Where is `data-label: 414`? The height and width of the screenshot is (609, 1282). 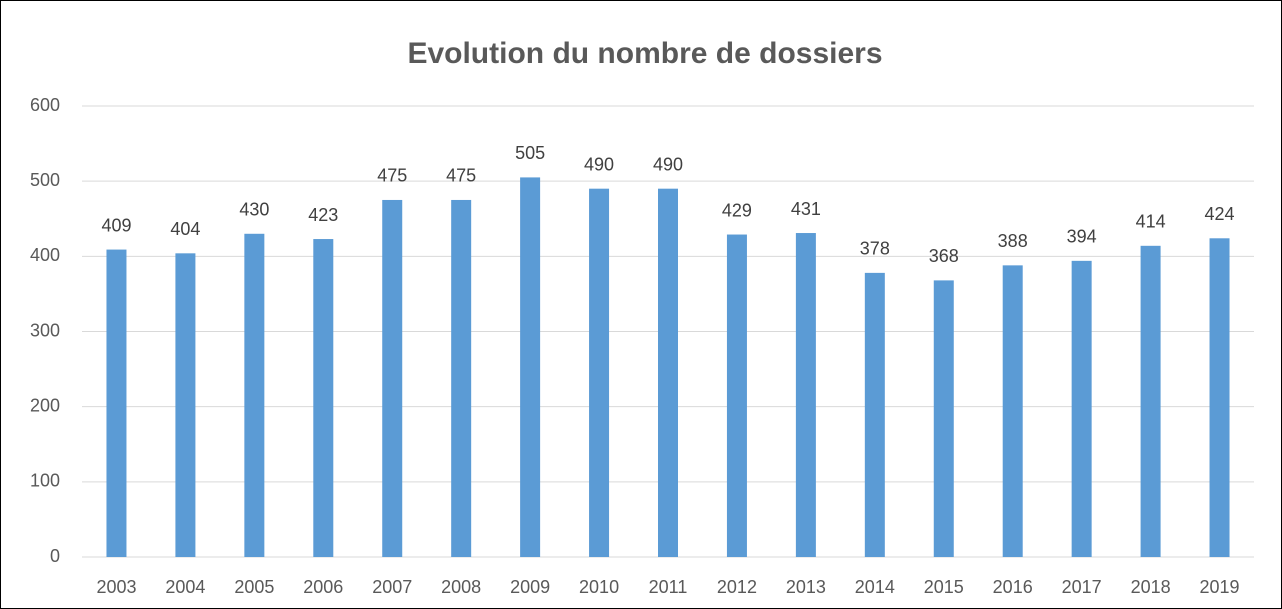
data-label: 414 is located at coordinates (1151, 222).